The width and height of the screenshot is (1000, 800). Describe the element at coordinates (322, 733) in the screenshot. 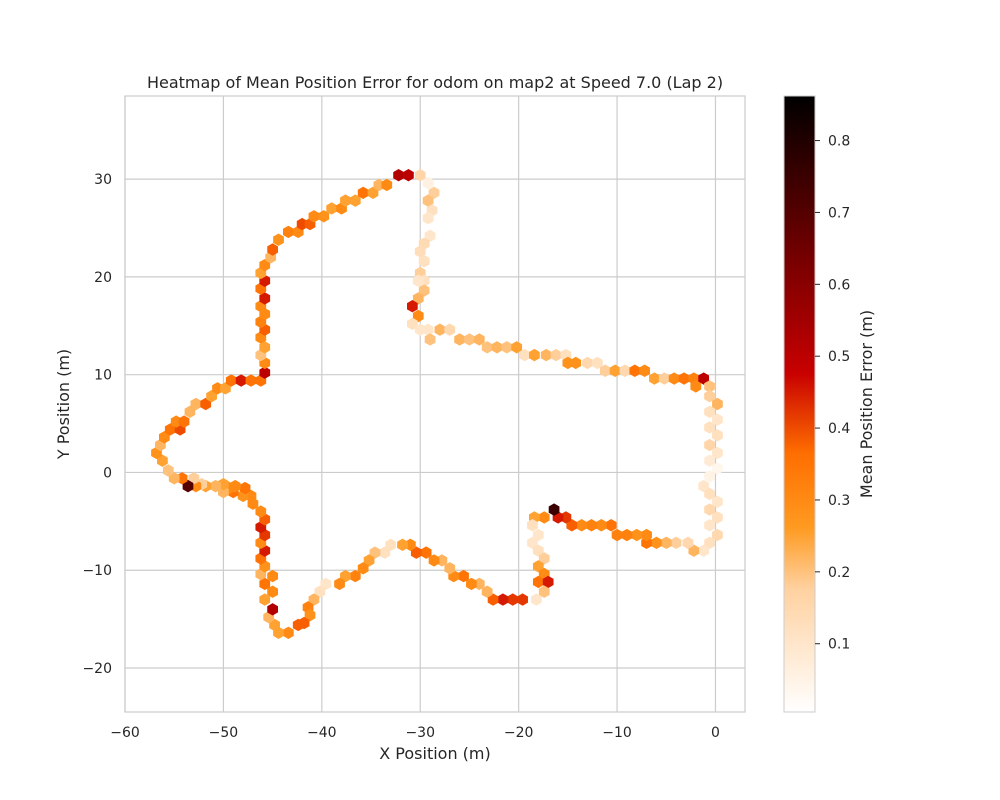

I see `x-tick-label: −40` at that location.